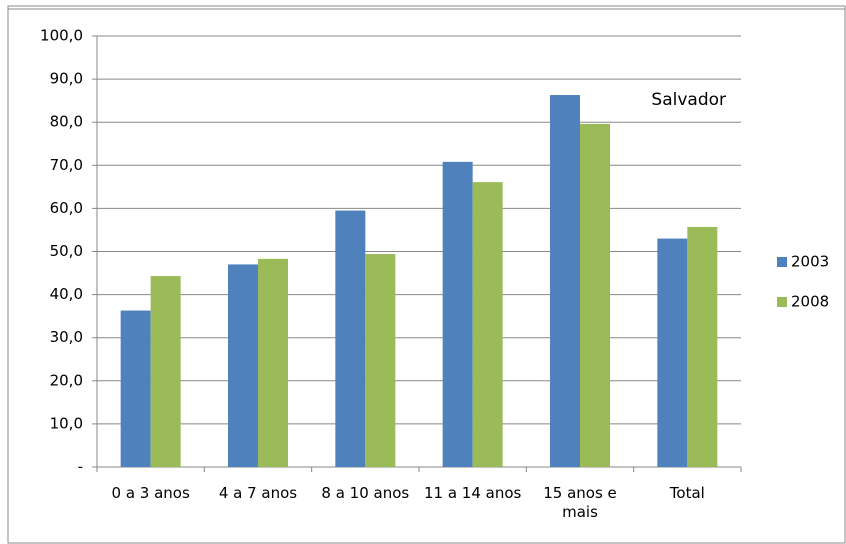  I want to click on y-tick-label: -, so click(80, 467).